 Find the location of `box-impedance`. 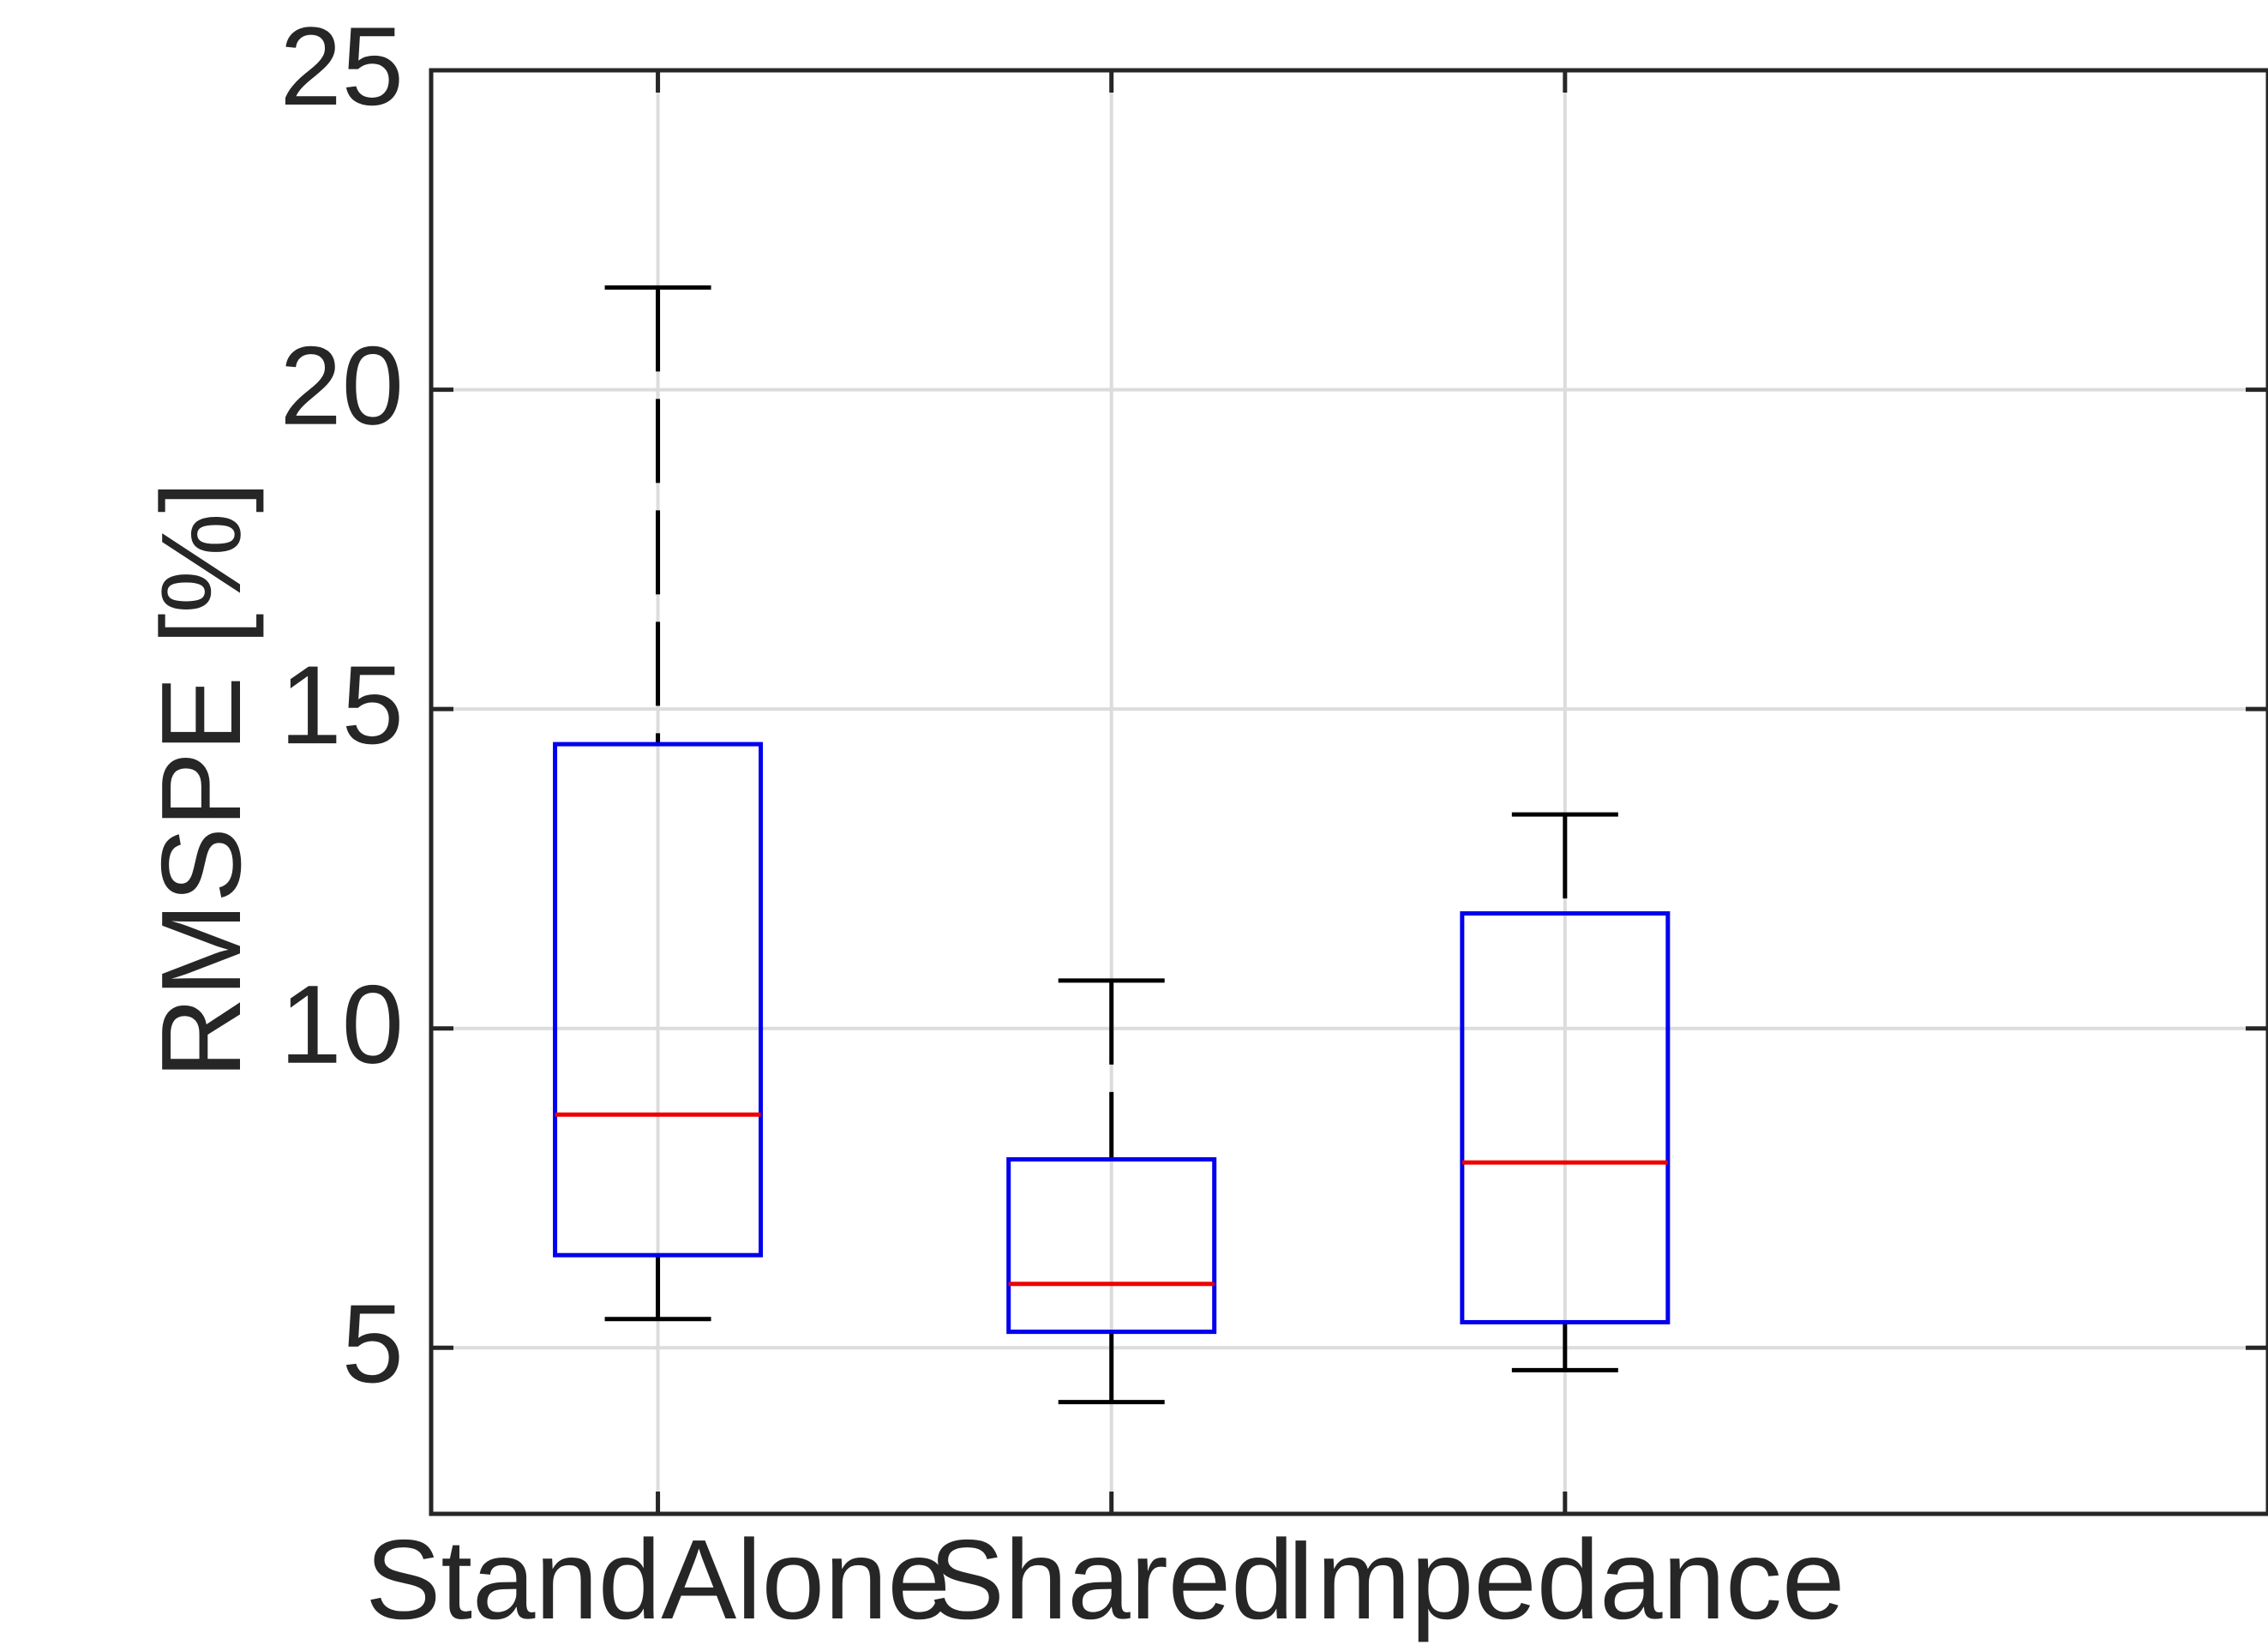

box-impedance is located at coordinates (1565, 1117).